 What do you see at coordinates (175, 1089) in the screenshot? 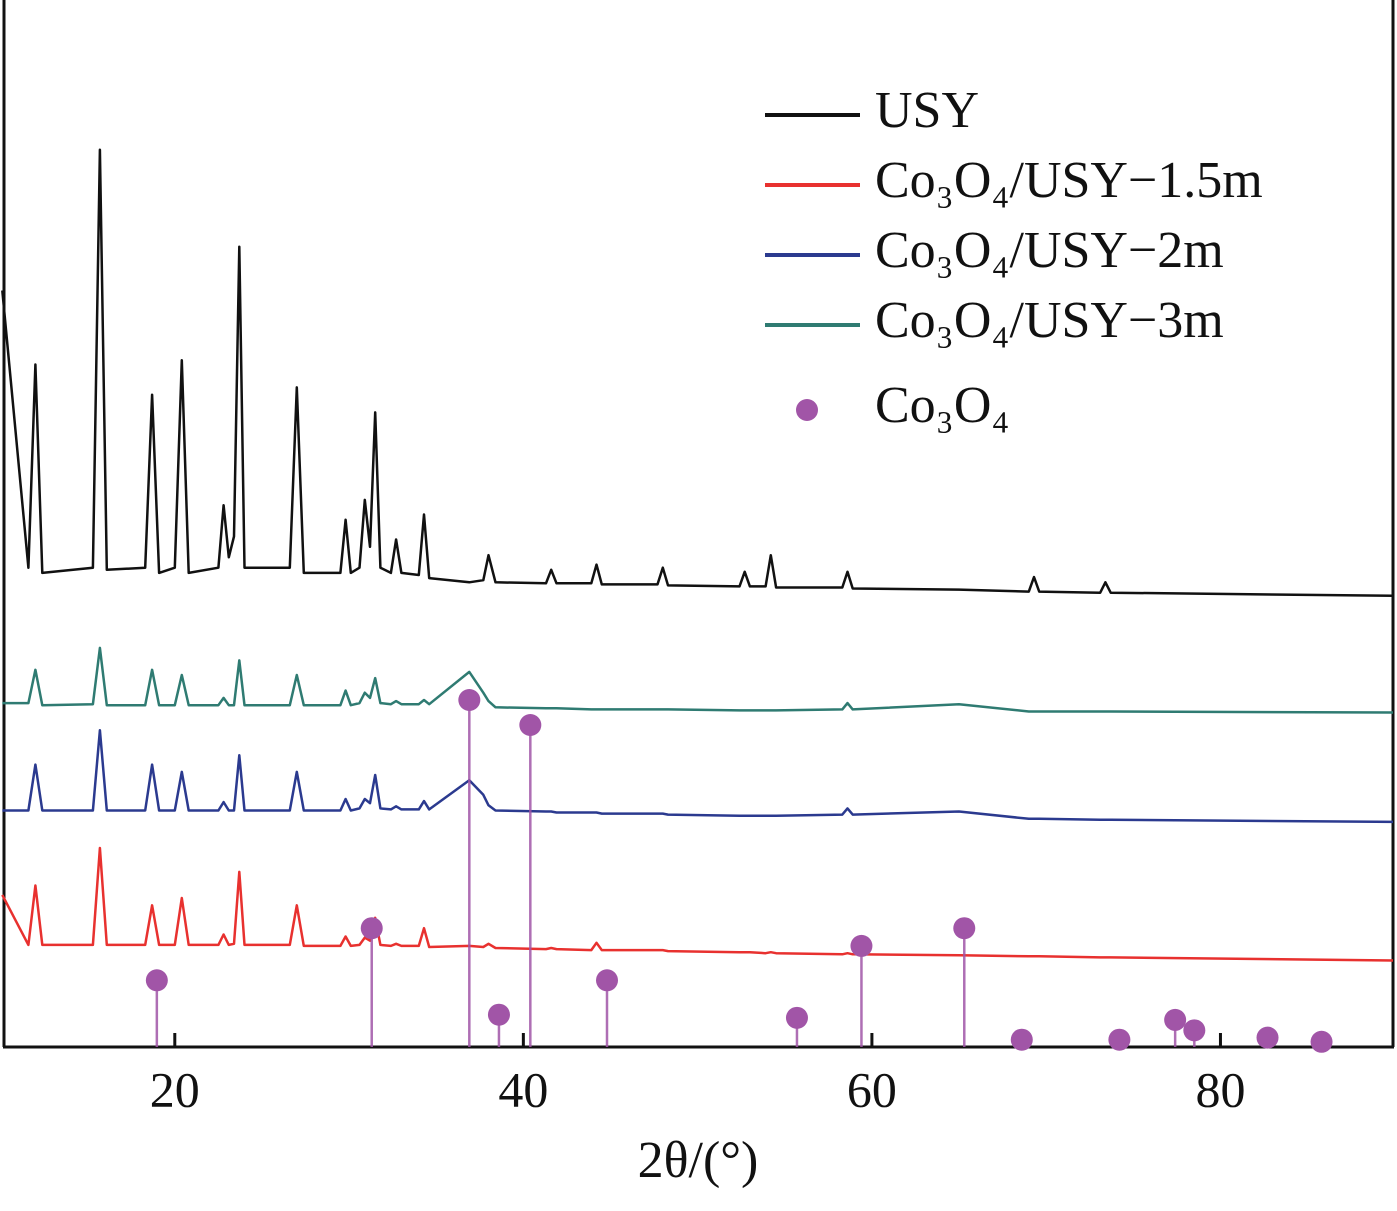
I see `x-tick-label: 20` at bounding box center [175, 1089].